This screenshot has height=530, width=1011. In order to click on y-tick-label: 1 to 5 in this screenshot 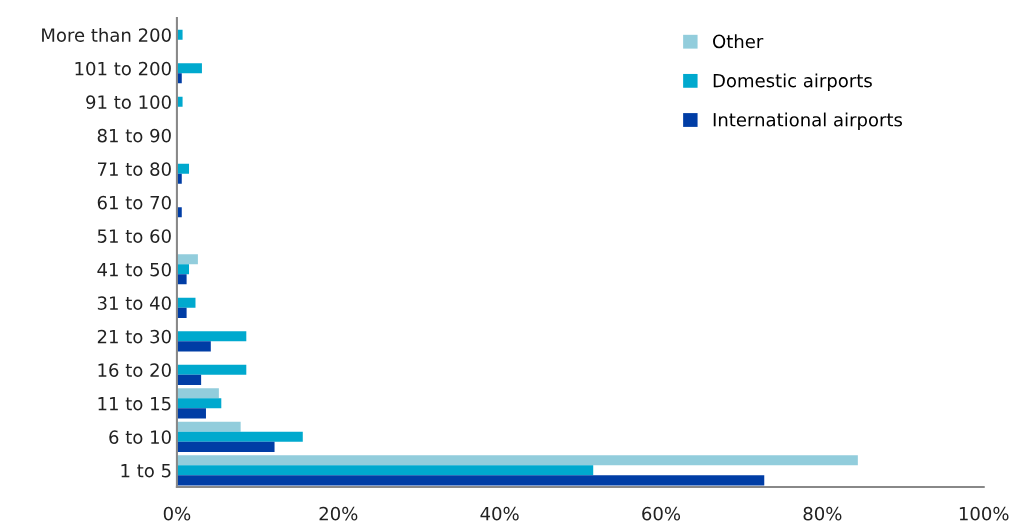, I will do `click(146, 471)`.